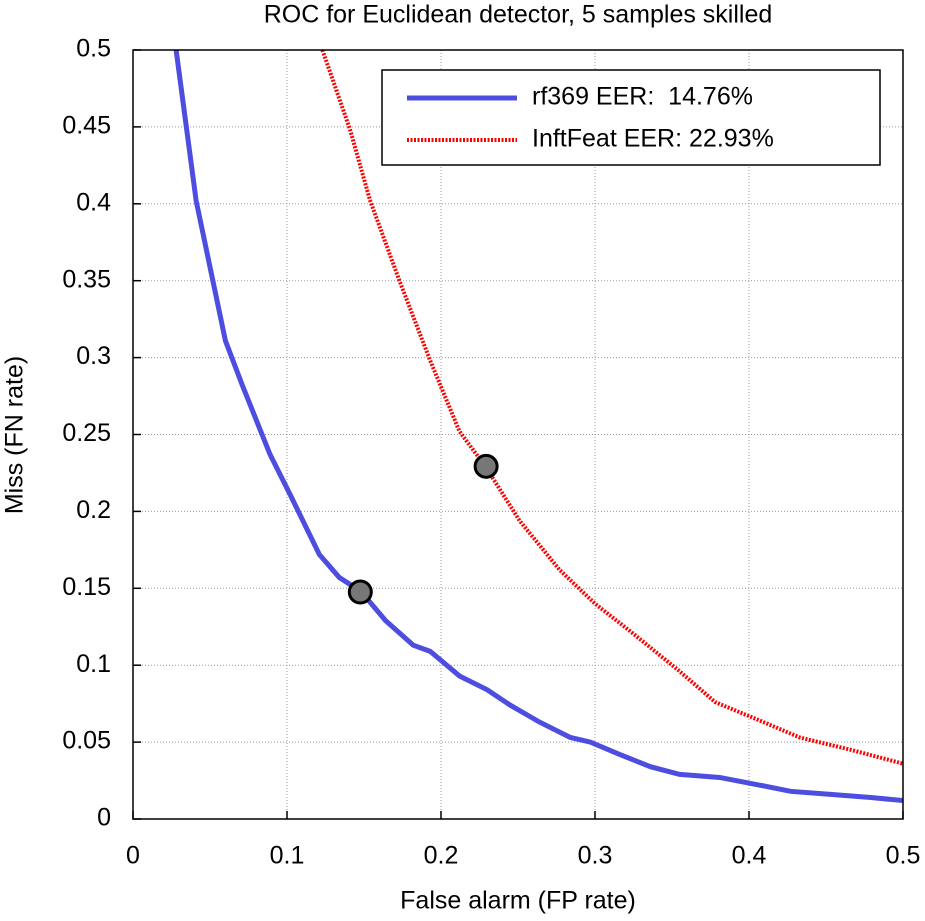 Image resolution: width=925 pixels, height=921 pixels. Describe the element at coordinates (595, 856) in the screenshot. I see `x-tick-label: 0.3` at that location.